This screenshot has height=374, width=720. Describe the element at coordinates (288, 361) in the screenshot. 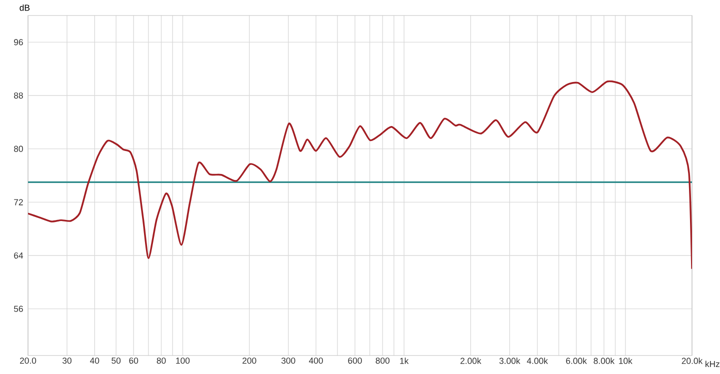

I see `x-tick-label: 300` at that location.